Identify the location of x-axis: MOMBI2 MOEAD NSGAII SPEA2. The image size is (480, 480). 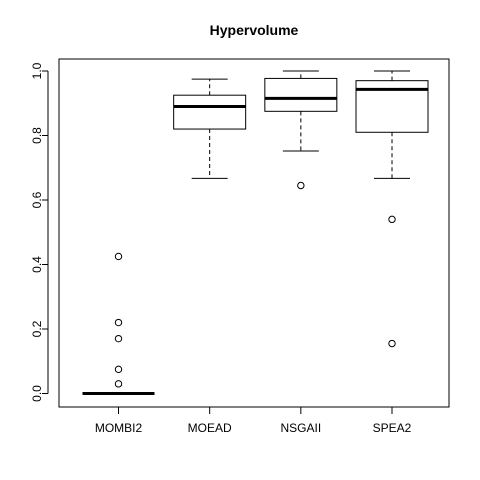
(253, 420).